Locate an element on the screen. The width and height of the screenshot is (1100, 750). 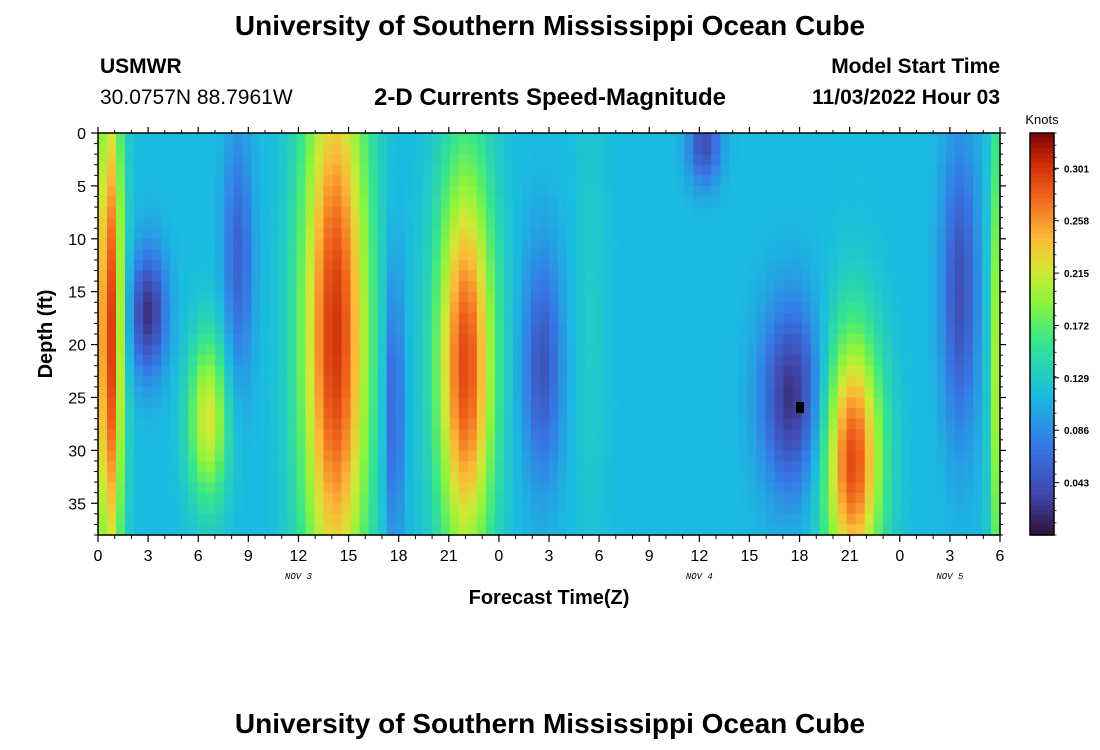
colorbar-frame is located at coordinates (1042, 334).